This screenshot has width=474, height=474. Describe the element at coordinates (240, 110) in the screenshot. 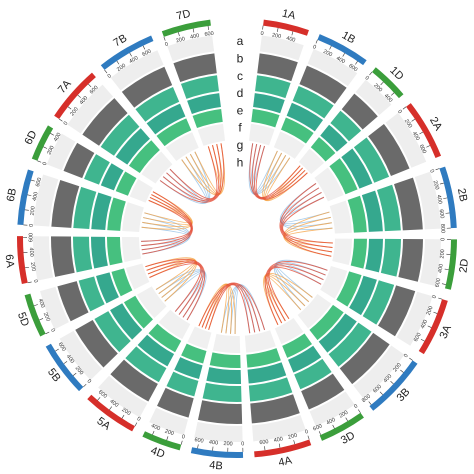

I see `track-label: e` at that location.